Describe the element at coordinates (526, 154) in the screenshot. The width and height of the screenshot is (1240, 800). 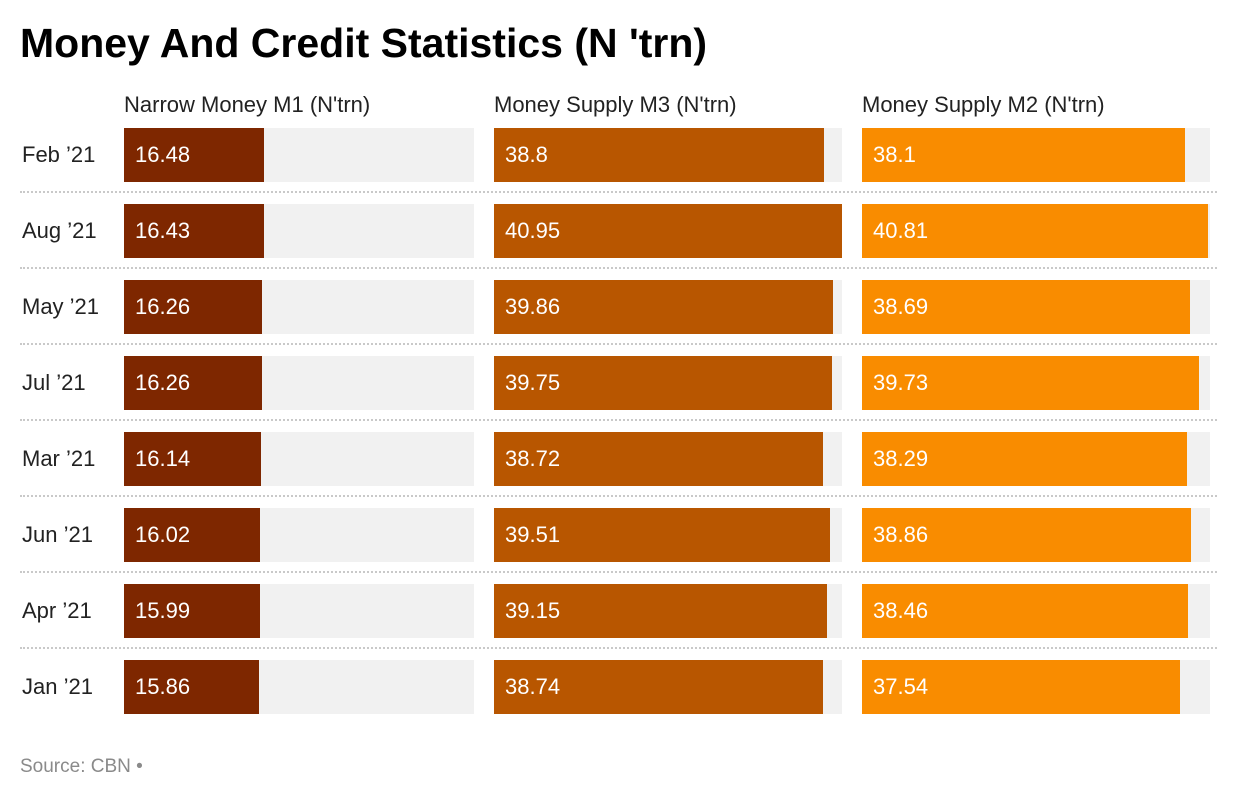
I see `bar-value-label: 38.8` at that location.